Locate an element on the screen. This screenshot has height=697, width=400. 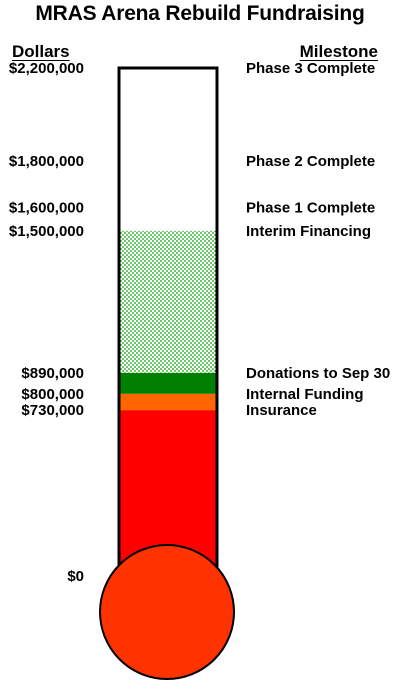
milestone-label: Interim Financing is located at coordinates (308, 231).